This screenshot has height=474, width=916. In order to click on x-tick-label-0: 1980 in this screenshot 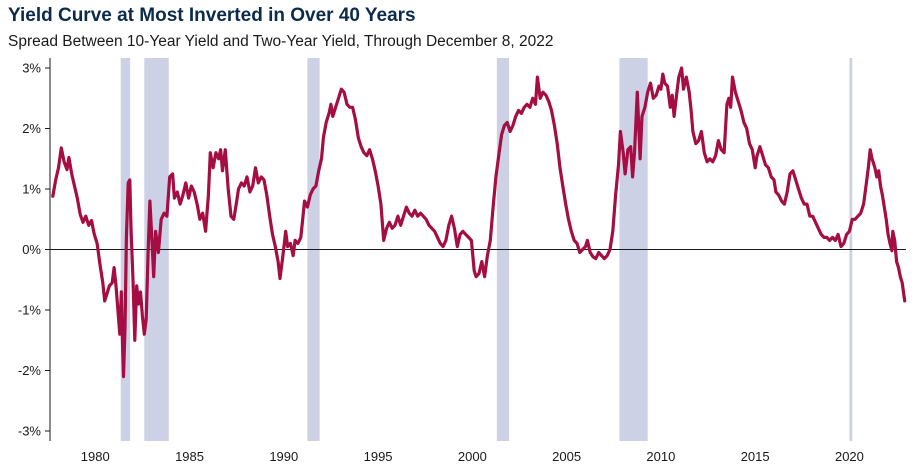, I will do `click(95, 456)`.